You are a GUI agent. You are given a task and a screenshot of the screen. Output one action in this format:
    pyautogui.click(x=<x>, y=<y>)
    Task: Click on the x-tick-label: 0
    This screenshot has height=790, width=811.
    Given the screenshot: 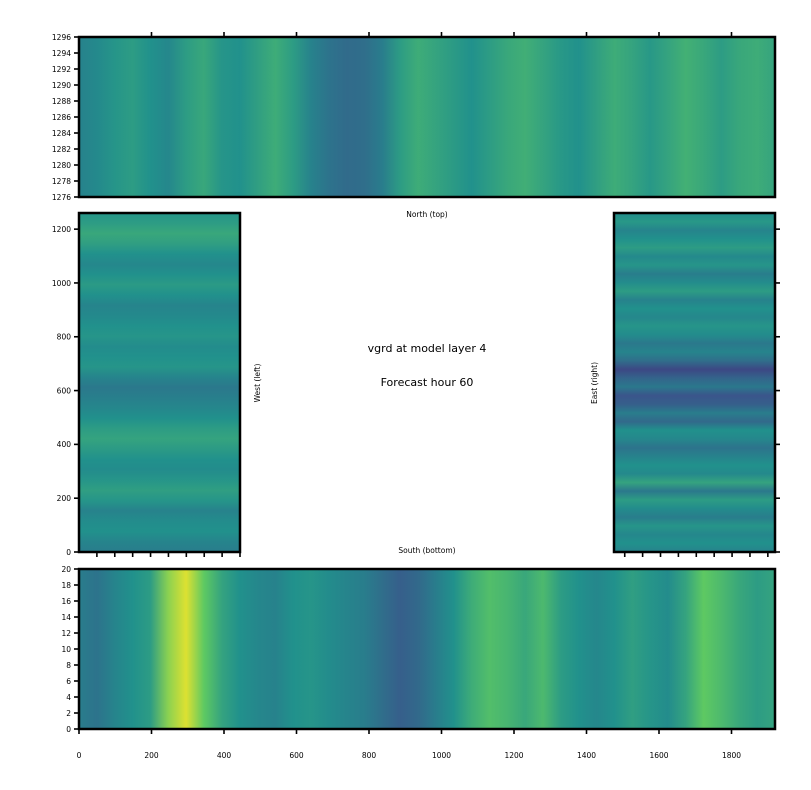 What is the action you would take?
    pyautogui.click(x=79, y=755)
    